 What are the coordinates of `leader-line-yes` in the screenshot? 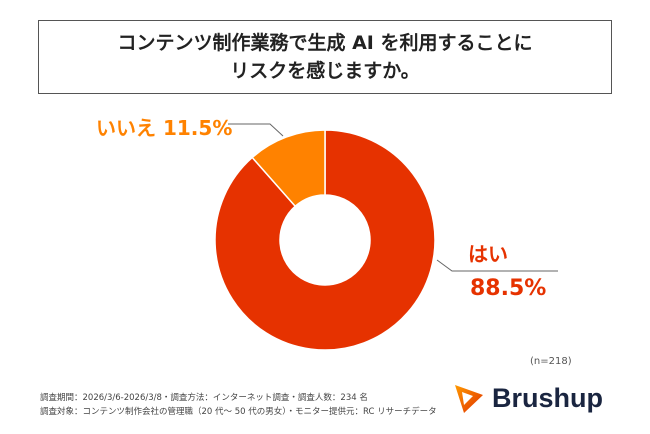 It's located at (497, 265).